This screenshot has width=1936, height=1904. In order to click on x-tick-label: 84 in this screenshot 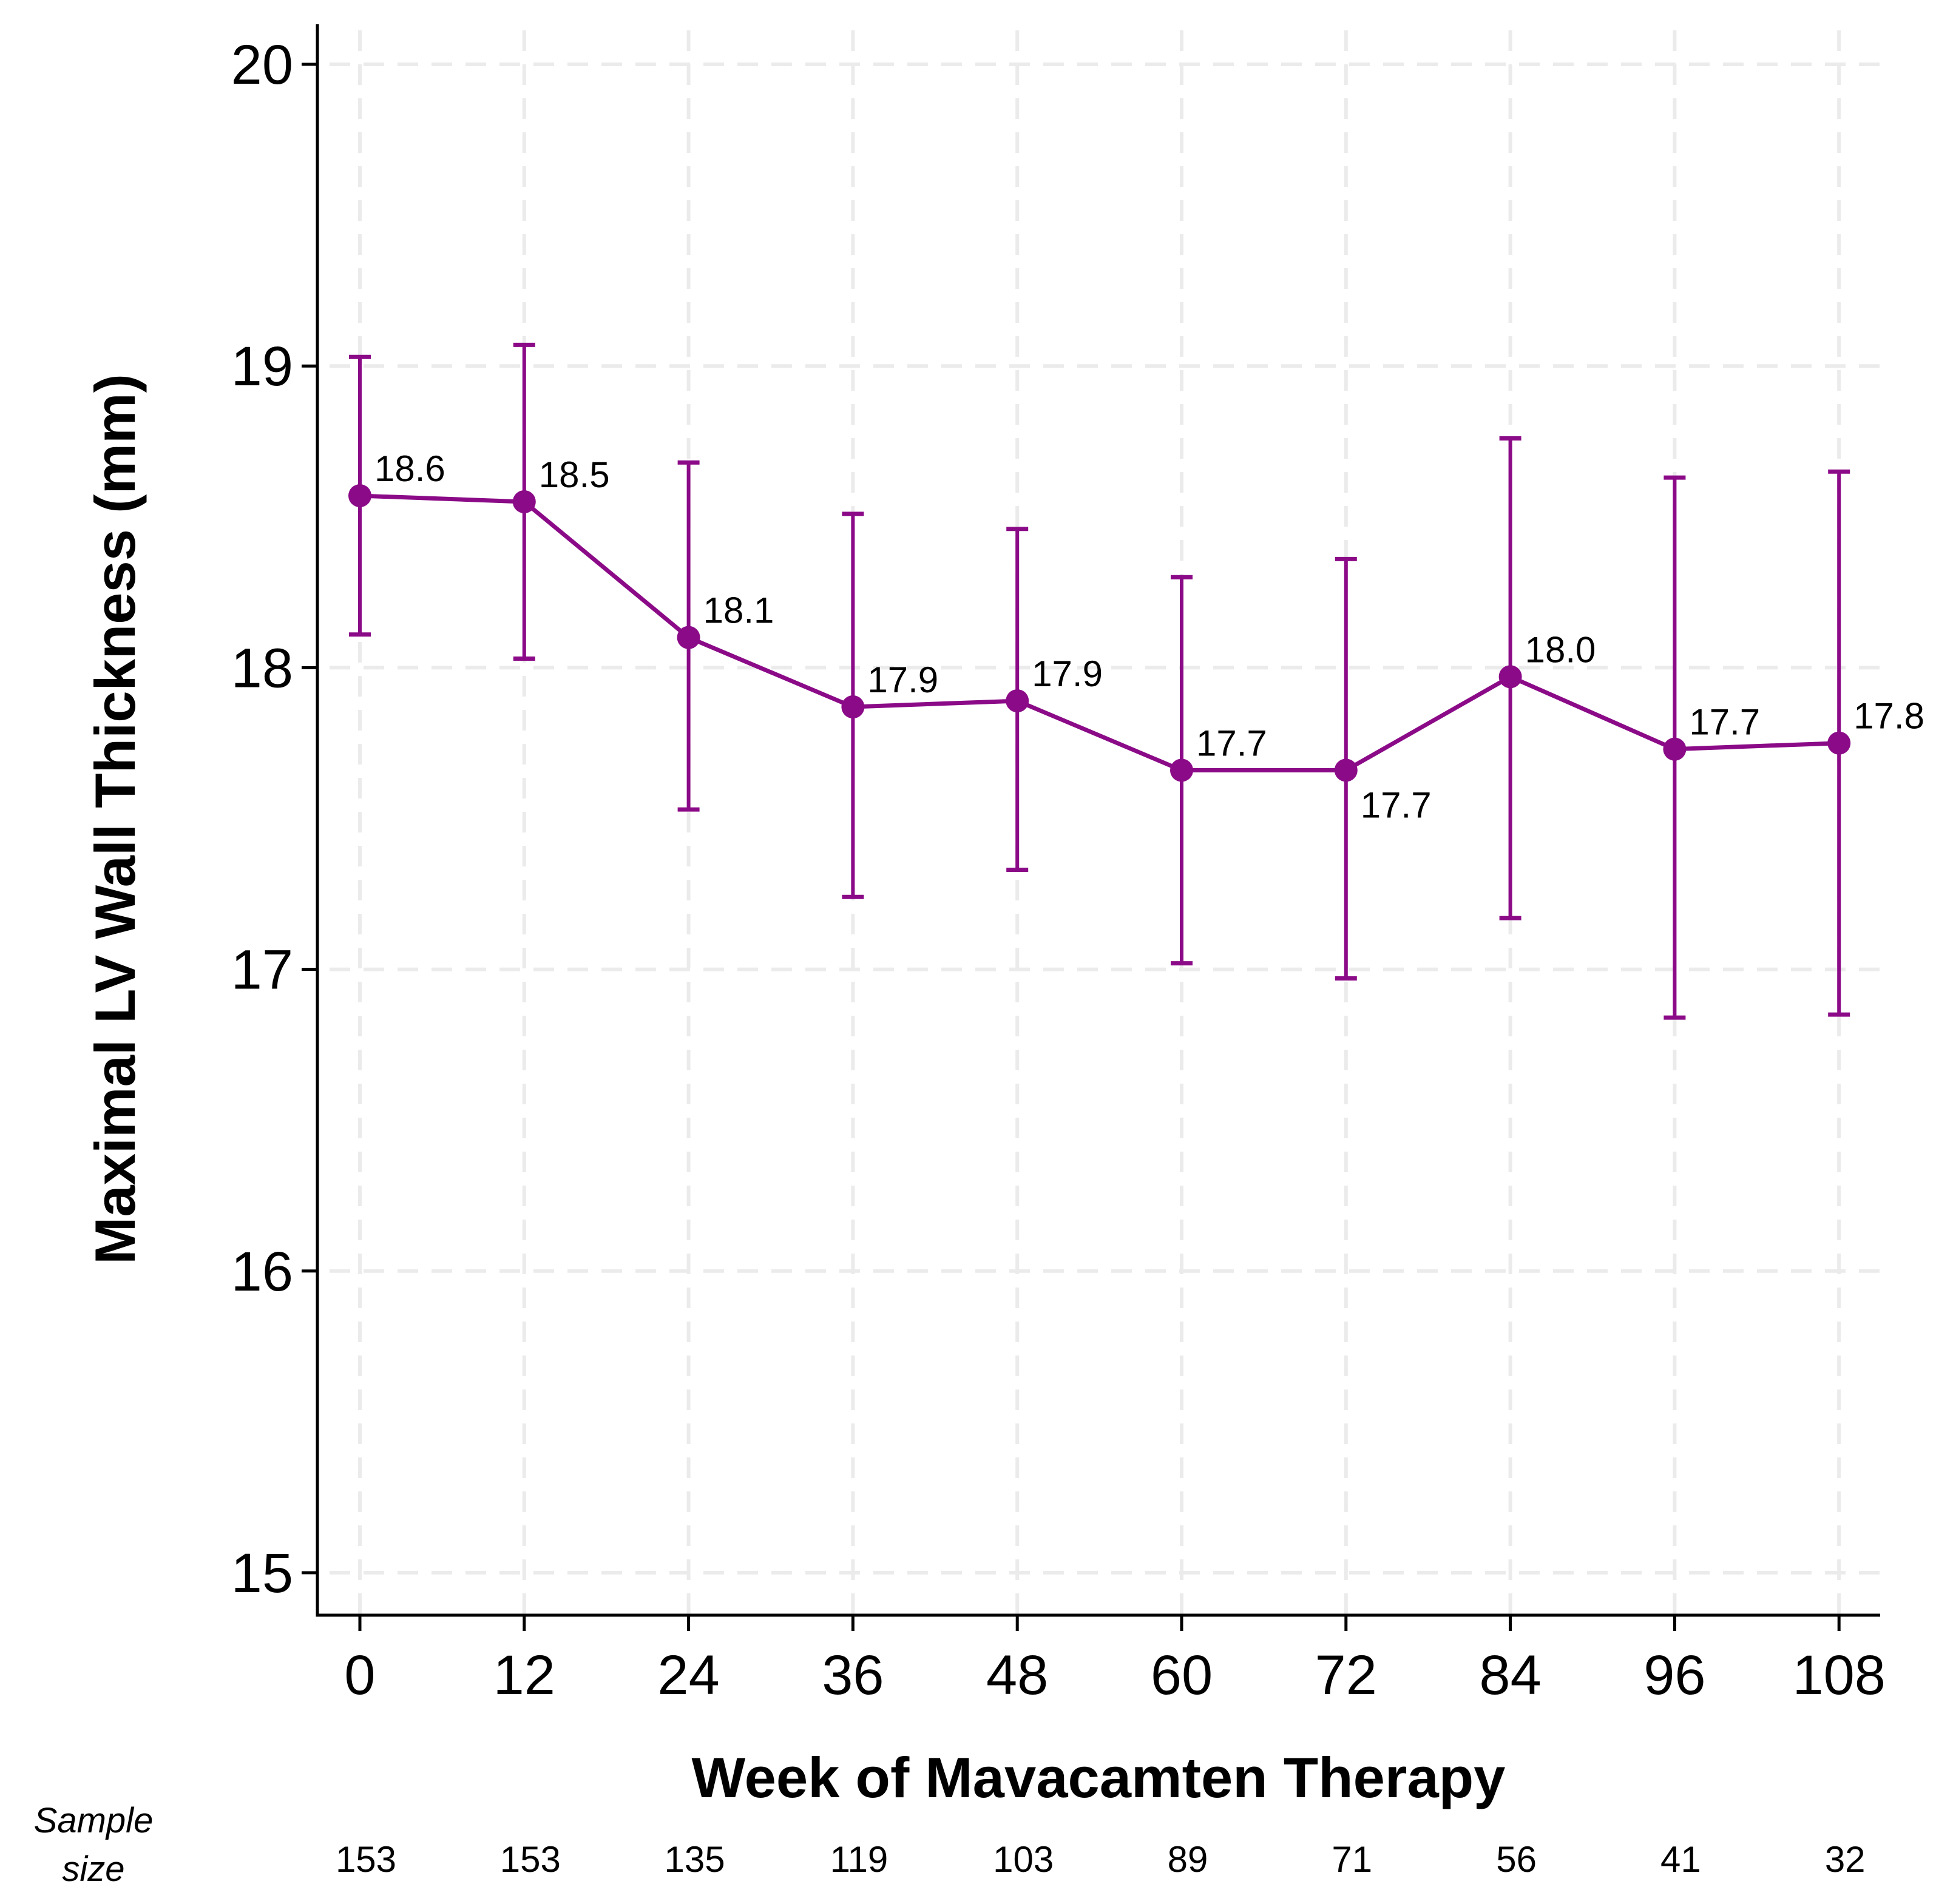, I will do `click(1510, 1675)`.